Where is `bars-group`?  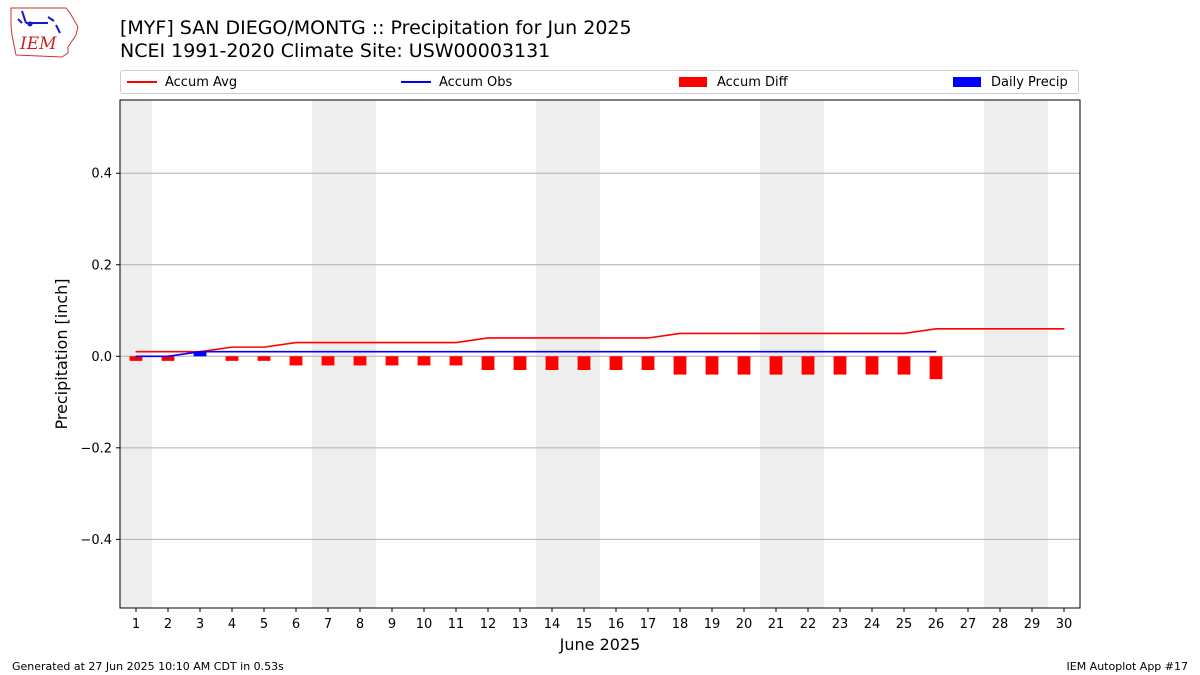
bars-group is located at coordinates (536, 365).